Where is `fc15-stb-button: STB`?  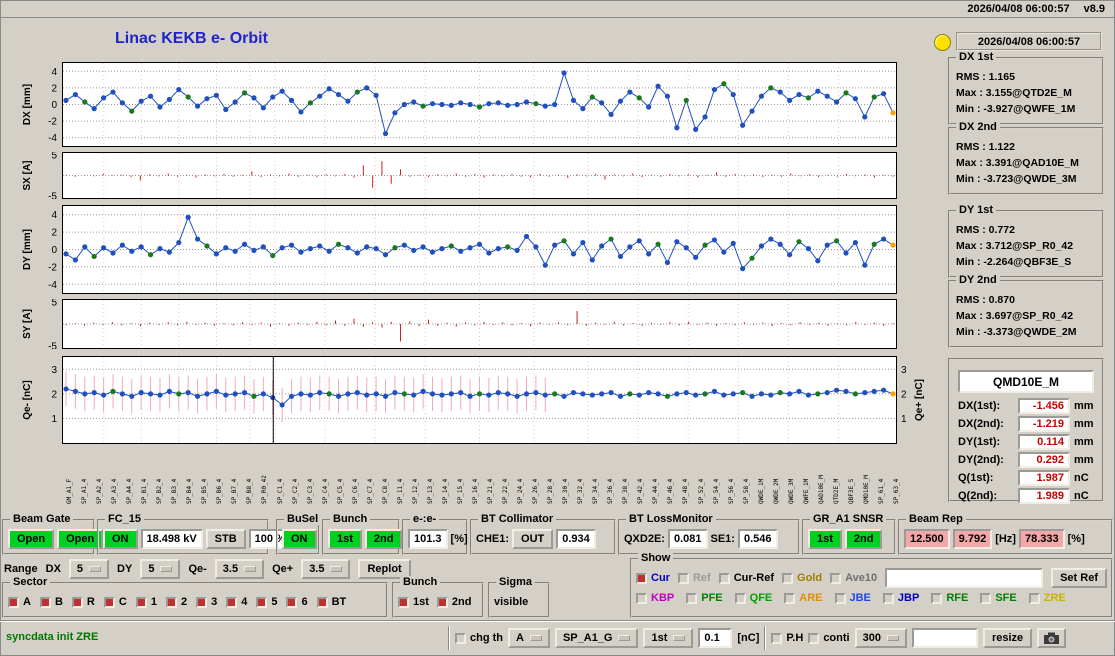 fc15-stb-button: STB is located at coordinates (225, 539).